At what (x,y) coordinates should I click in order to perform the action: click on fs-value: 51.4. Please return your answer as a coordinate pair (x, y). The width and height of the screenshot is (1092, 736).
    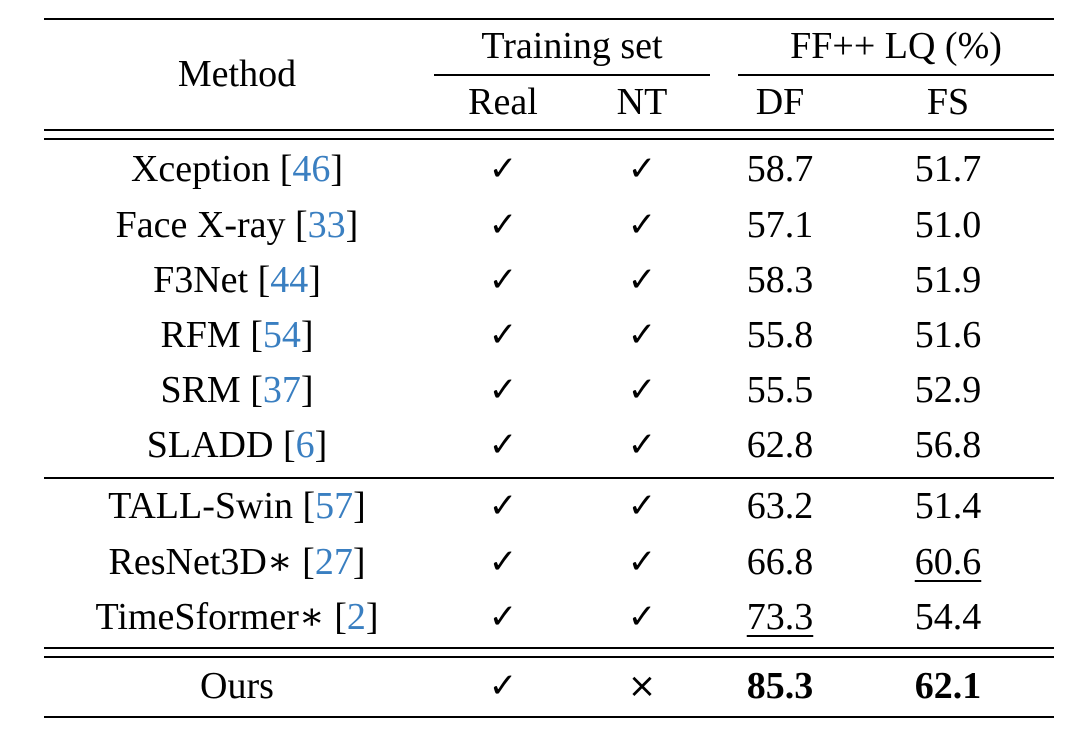
    Looking at the image, I should click on (948, 506).